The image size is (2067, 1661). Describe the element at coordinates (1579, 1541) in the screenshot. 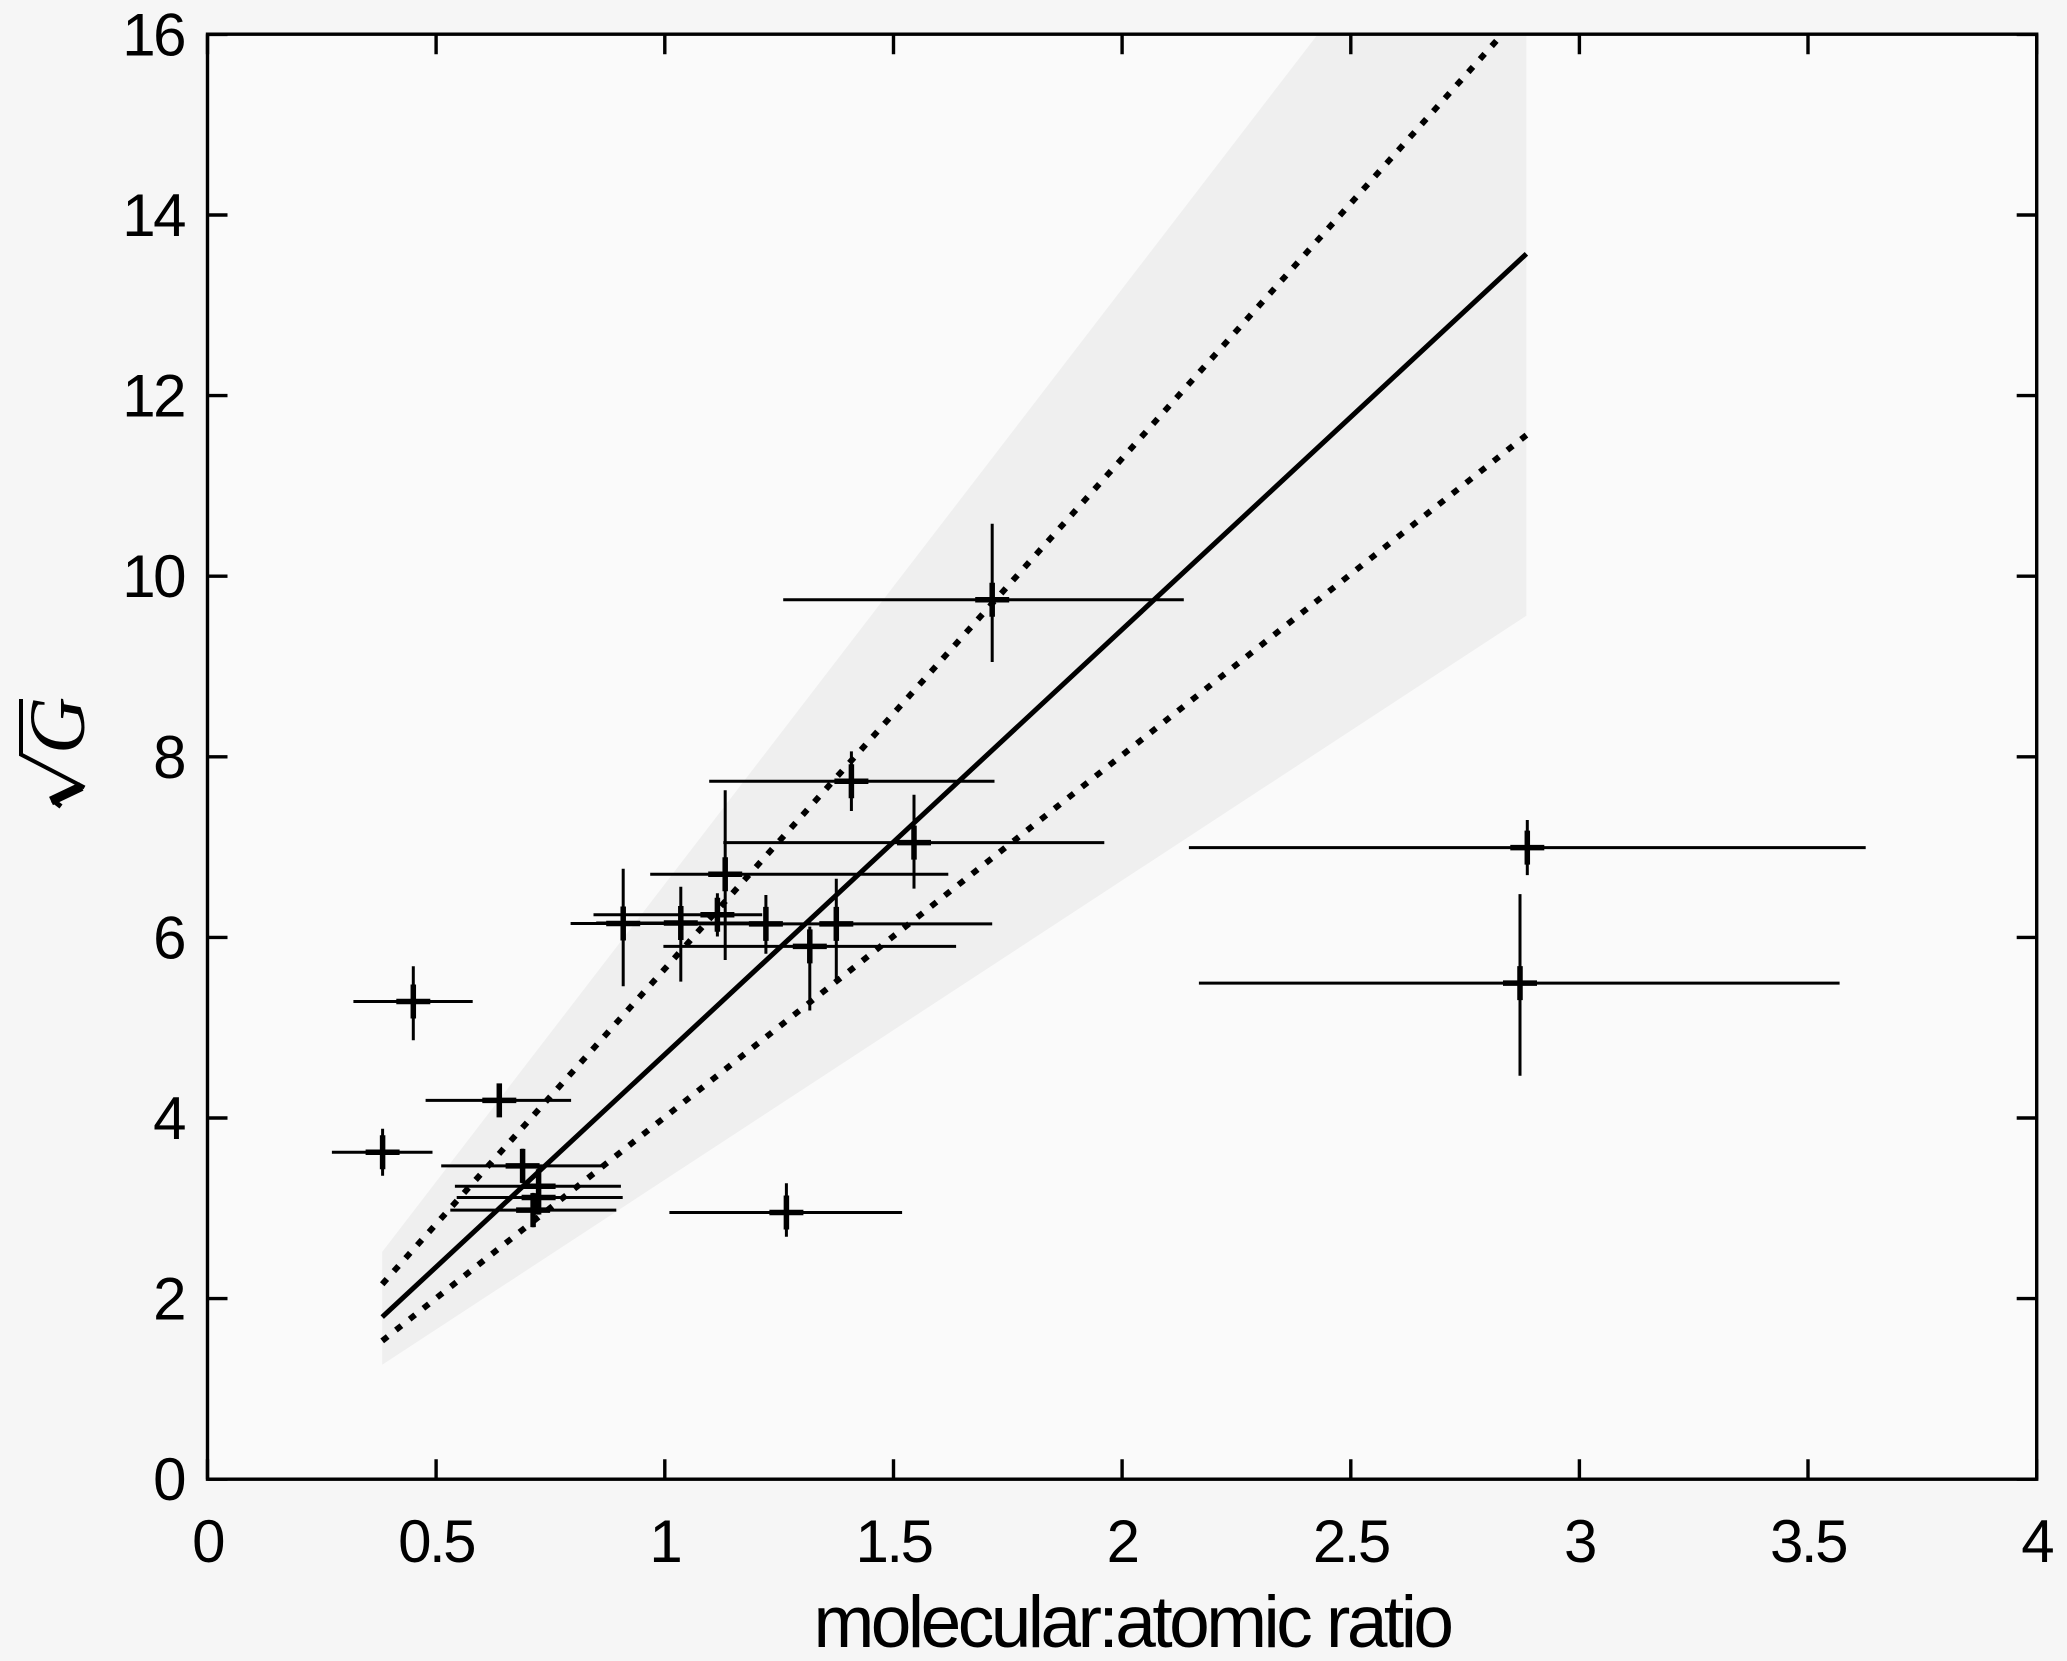

I see `svg-text: 3` at that location.